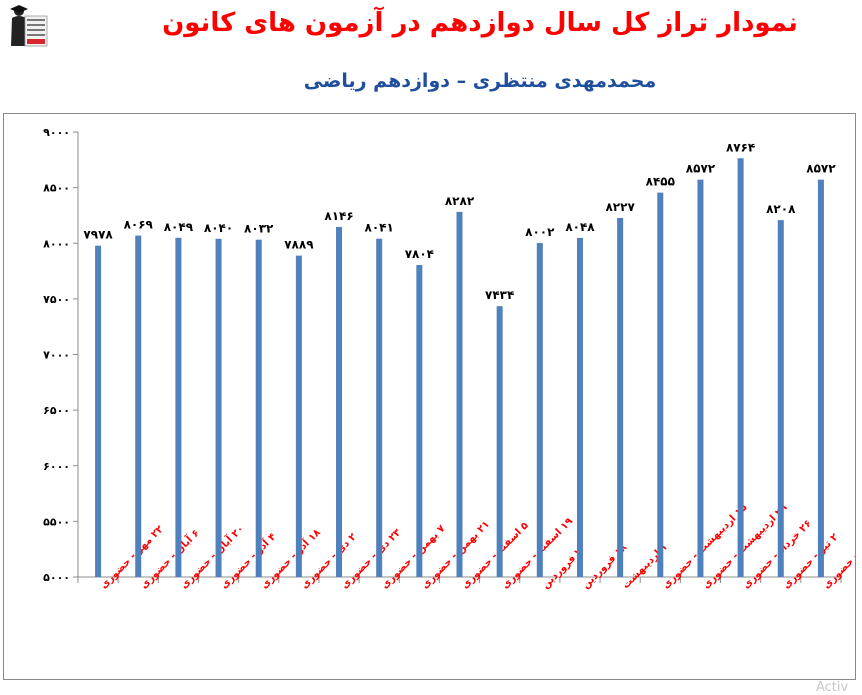 The image size is (862, 695). Describe the element at coordinates (259, 229) in the screenshot. I see `bar-value-label: ۸۰۳۲` at that location.